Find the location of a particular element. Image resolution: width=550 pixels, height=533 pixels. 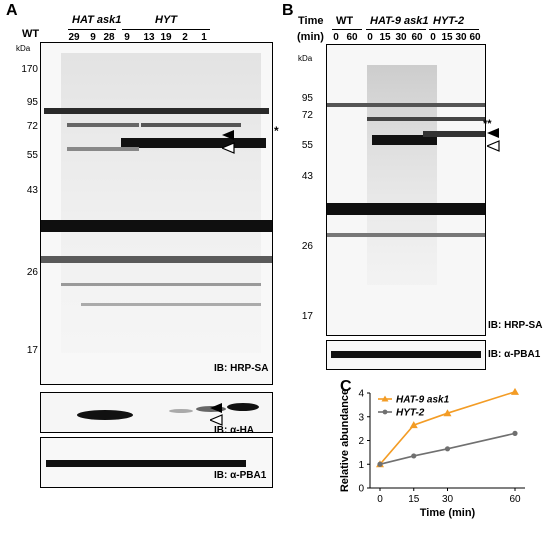

panel-a-asterisk: * is located at coordinates (276, 131).